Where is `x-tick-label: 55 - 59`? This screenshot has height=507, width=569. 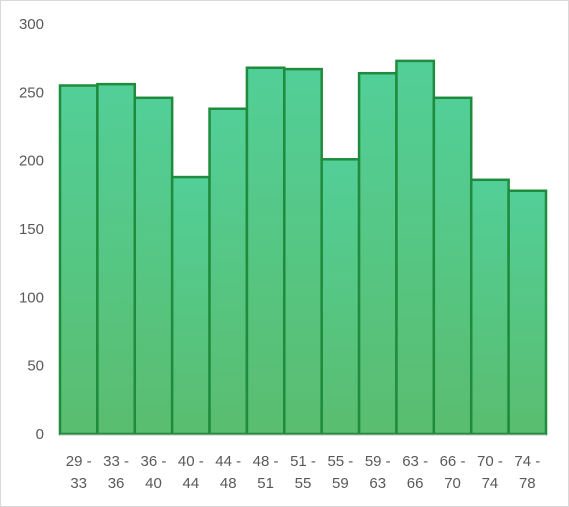 x-tick-label: 55 - 59 is located at coordinates (340, 472).